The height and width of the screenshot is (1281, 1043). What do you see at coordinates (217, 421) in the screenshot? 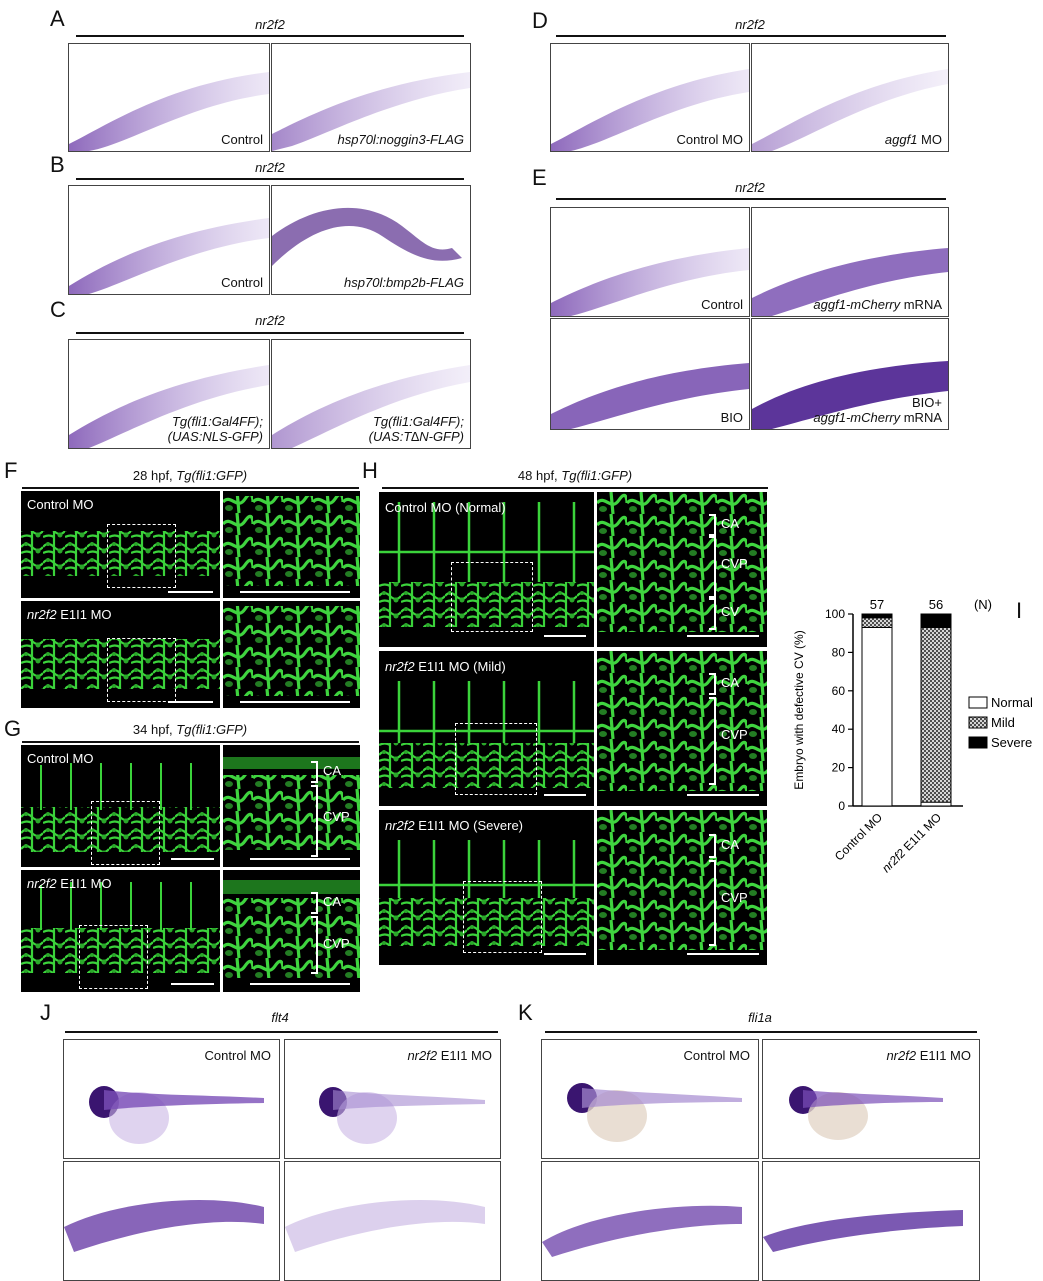
I see `caption-c-left-line1: Tg(fli1:Gal4FF);` at bounding box center [217, 421].